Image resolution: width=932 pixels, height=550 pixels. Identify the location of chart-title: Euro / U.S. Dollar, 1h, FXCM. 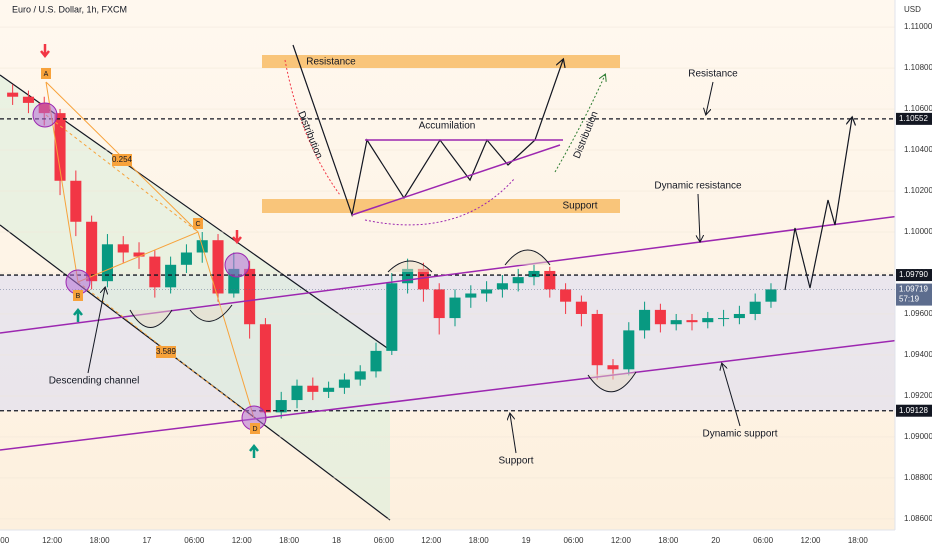
(69, 9).